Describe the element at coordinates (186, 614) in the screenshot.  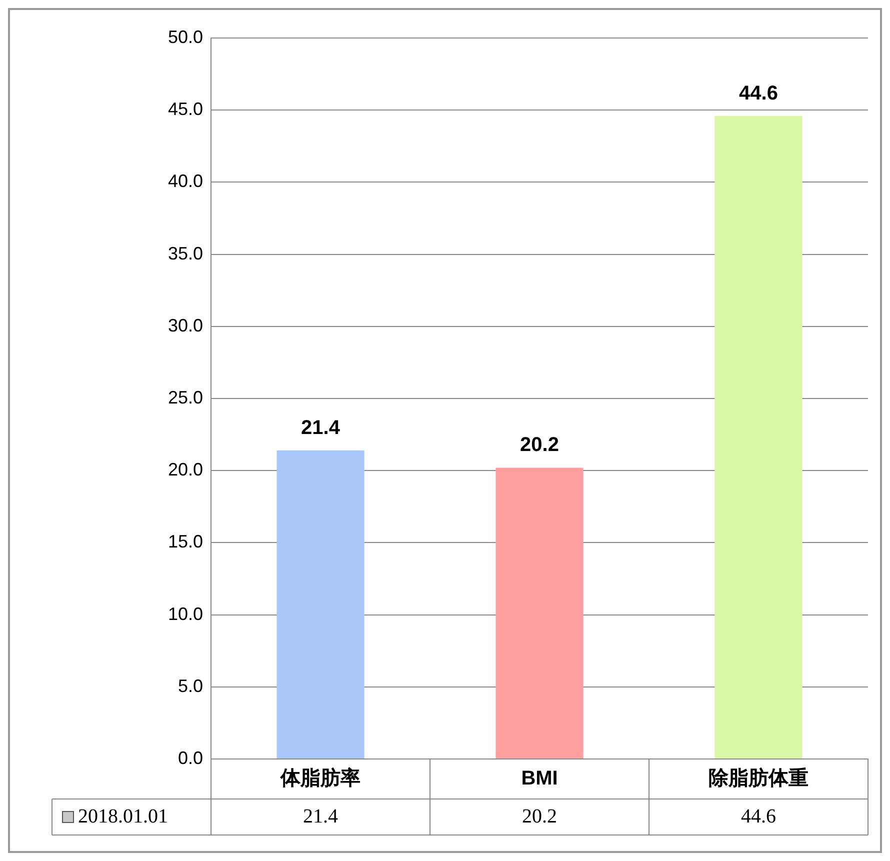
I see `y-tick-label: 10.0` at that location.